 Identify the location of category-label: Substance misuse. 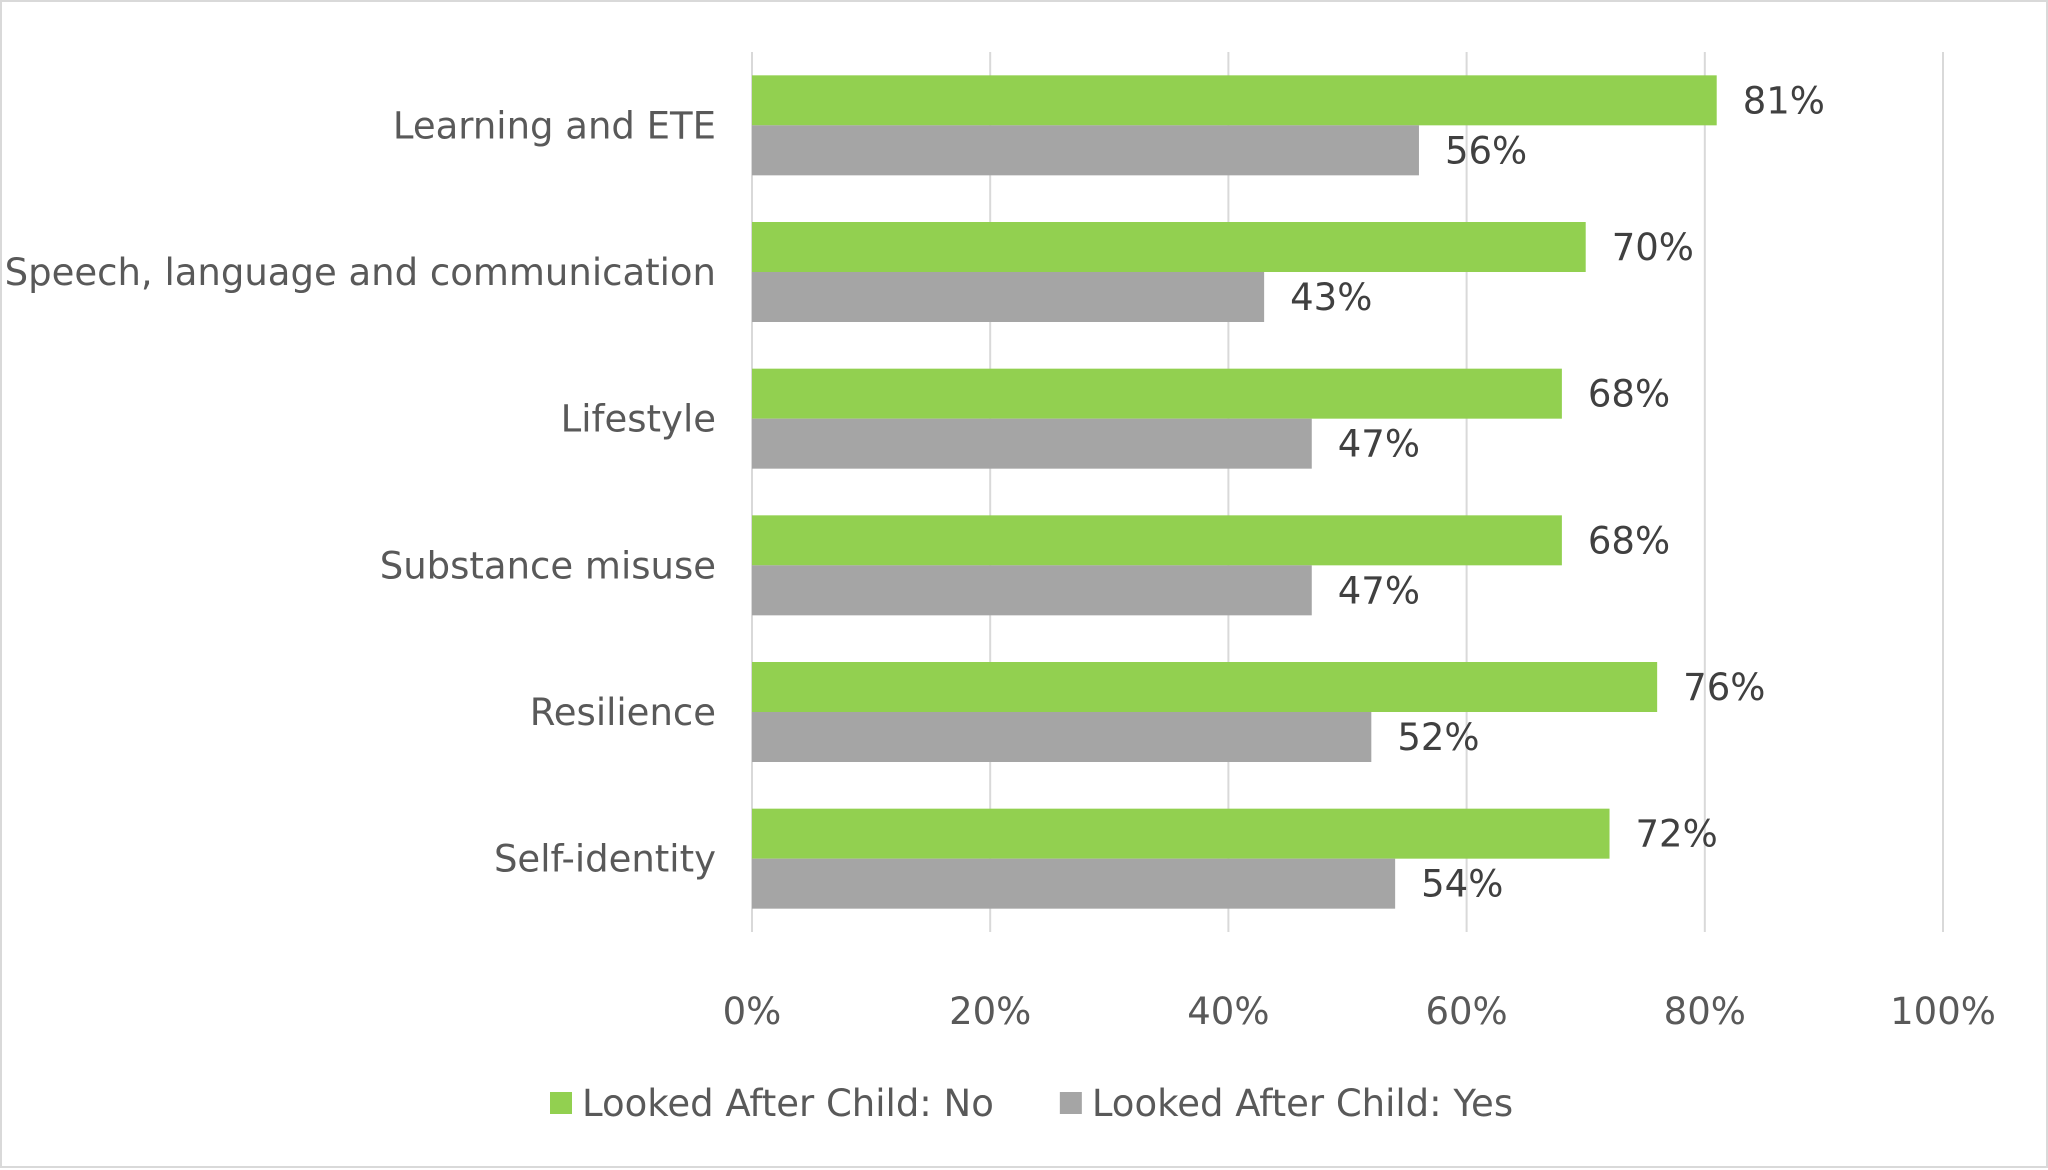
(548, 565).